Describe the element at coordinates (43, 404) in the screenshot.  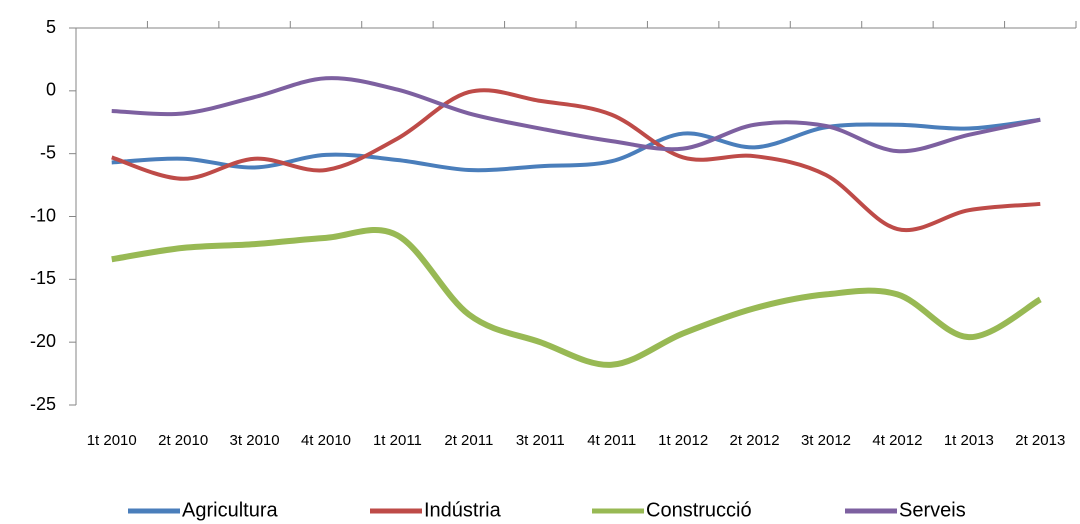
I see `y-tick-label: -25` at that location.